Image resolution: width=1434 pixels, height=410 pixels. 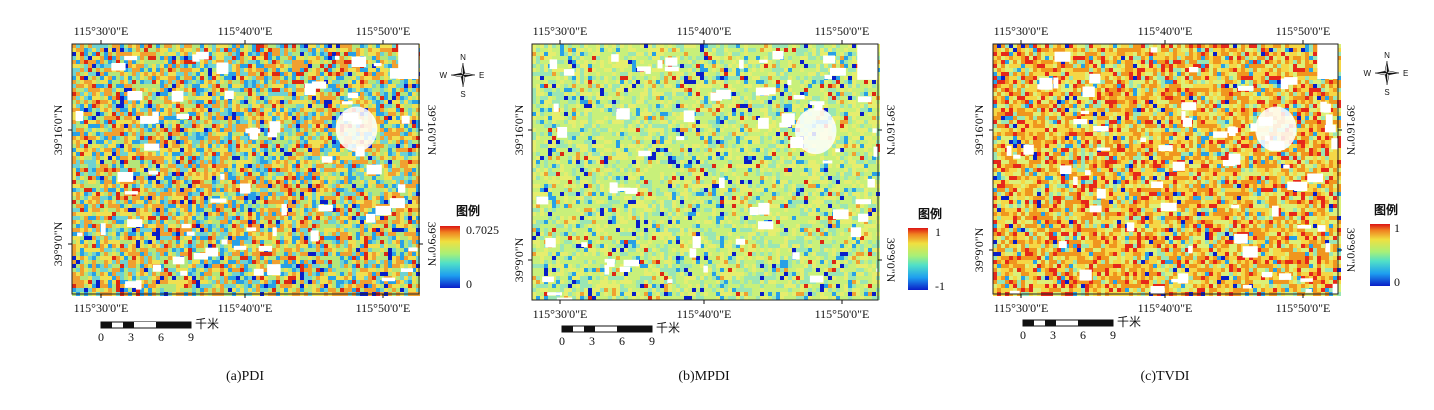 I want to click on panel-caption: (b)MPDI, so click(x=704, y=376).